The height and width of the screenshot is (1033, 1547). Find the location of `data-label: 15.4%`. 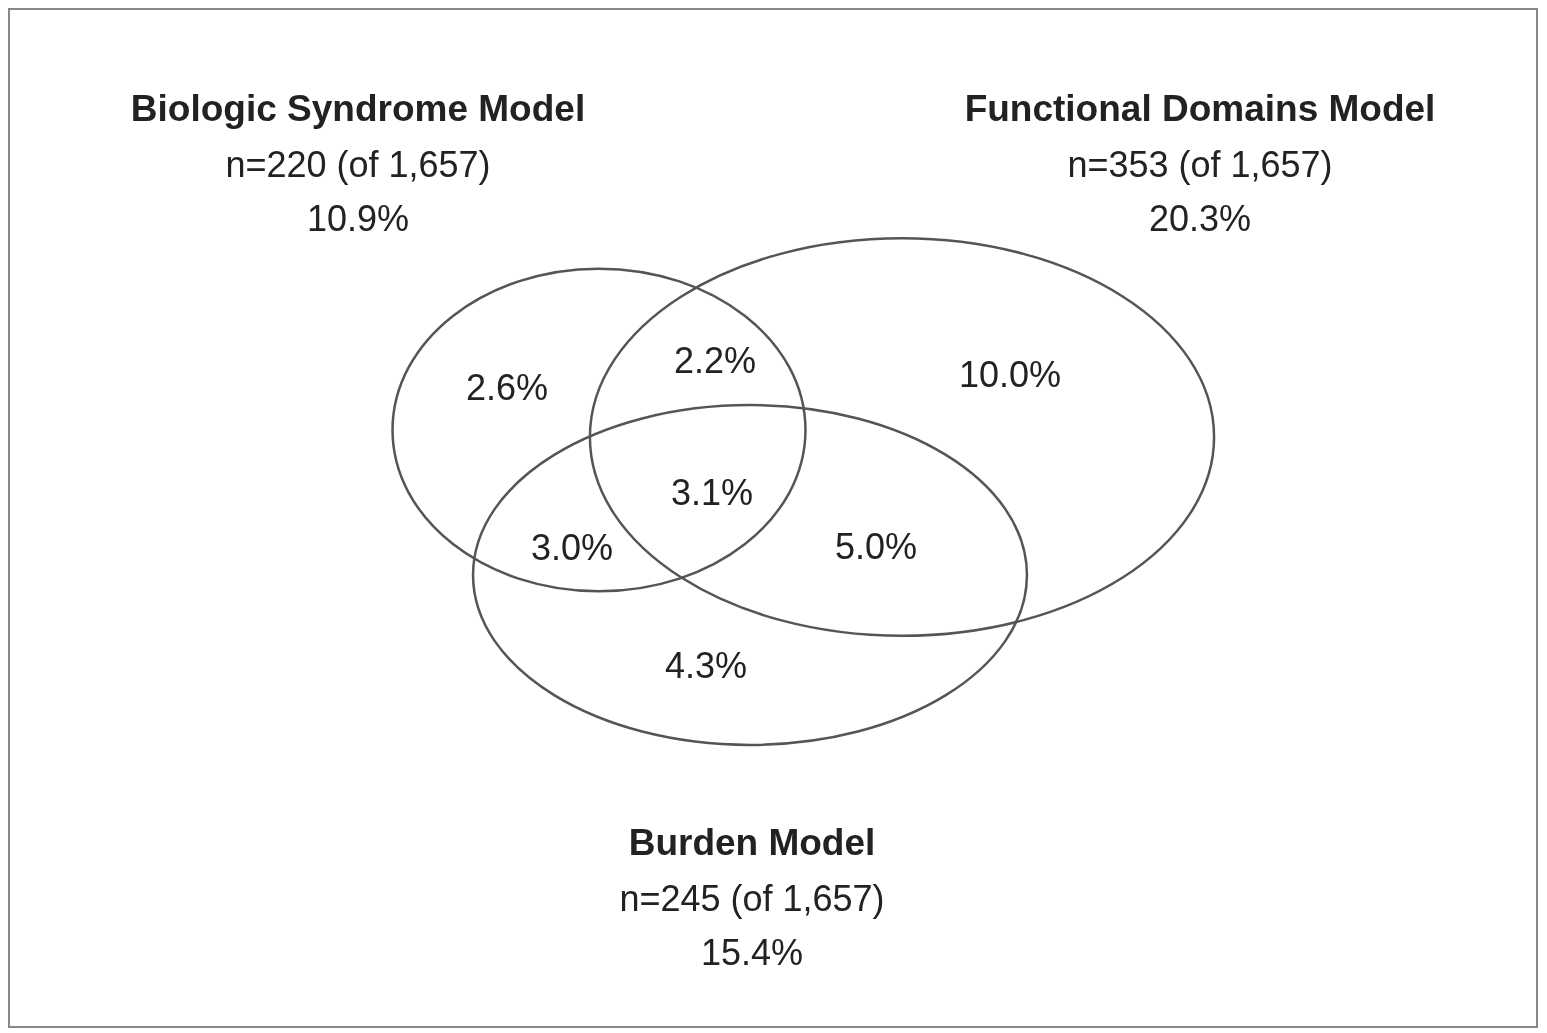

data-label: 15.4% is located at coordinates (752, 952).